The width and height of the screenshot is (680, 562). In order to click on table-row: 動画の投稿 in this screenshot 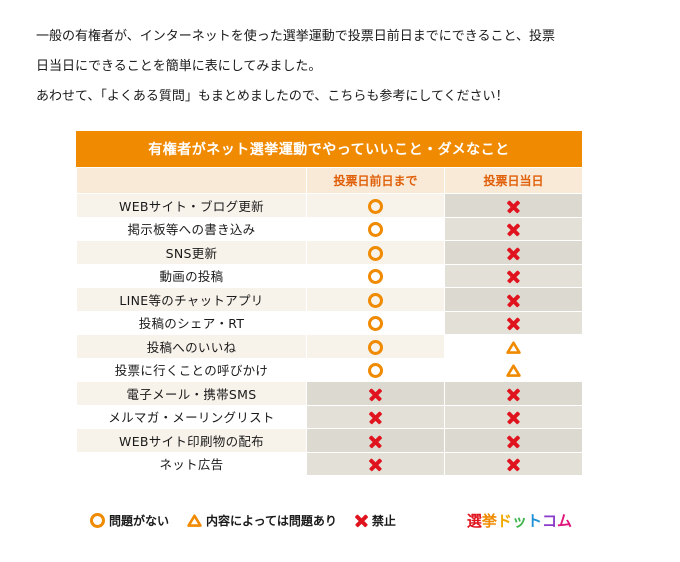, I will do `click(329, 275)`.